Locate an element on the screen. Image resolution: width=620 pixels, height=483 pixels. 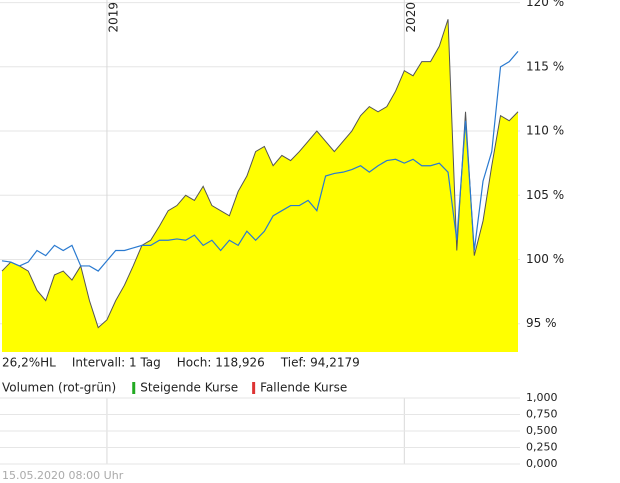
y-tick-label: 110 % is located at coordinates (545, 131).